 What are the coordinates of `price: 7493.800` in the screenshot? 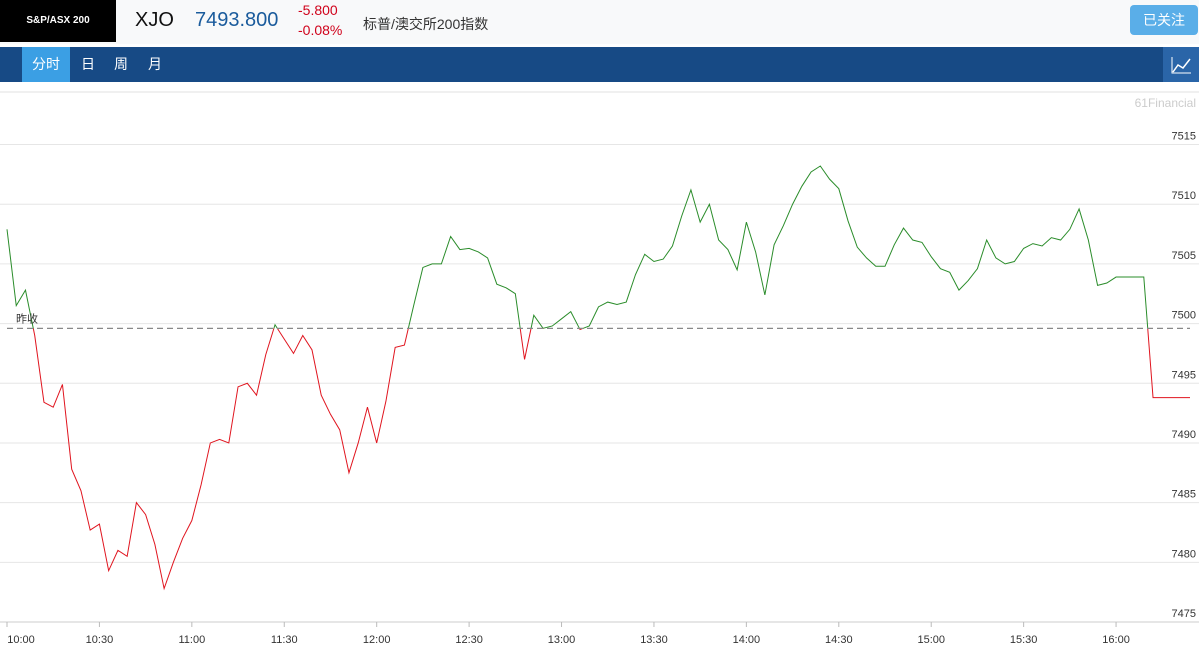 It's located at (237, 20).